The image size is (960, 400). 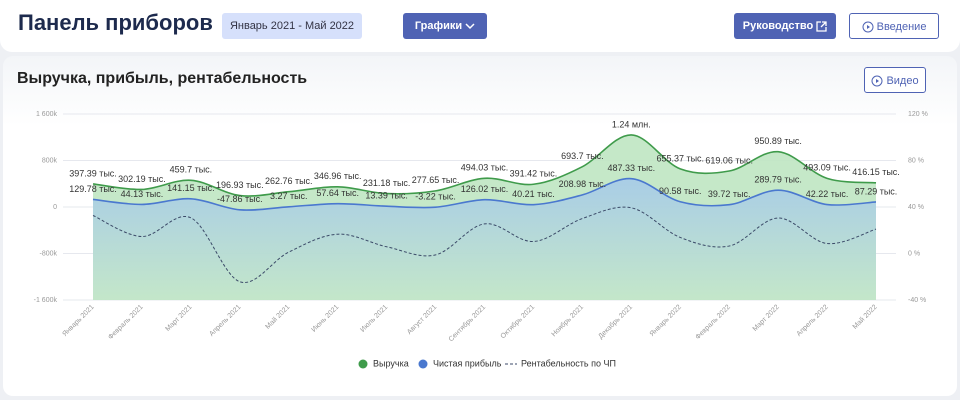 I want to click on page-title: Панель приборов, so click(x=115, y=22).